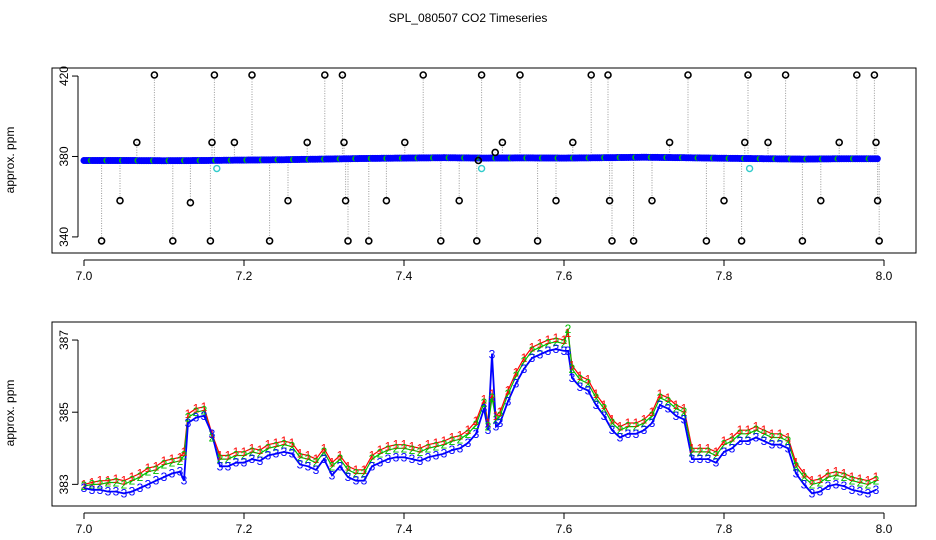  I want to click on bottom-y-tick-label: 383, so click(64, 484).